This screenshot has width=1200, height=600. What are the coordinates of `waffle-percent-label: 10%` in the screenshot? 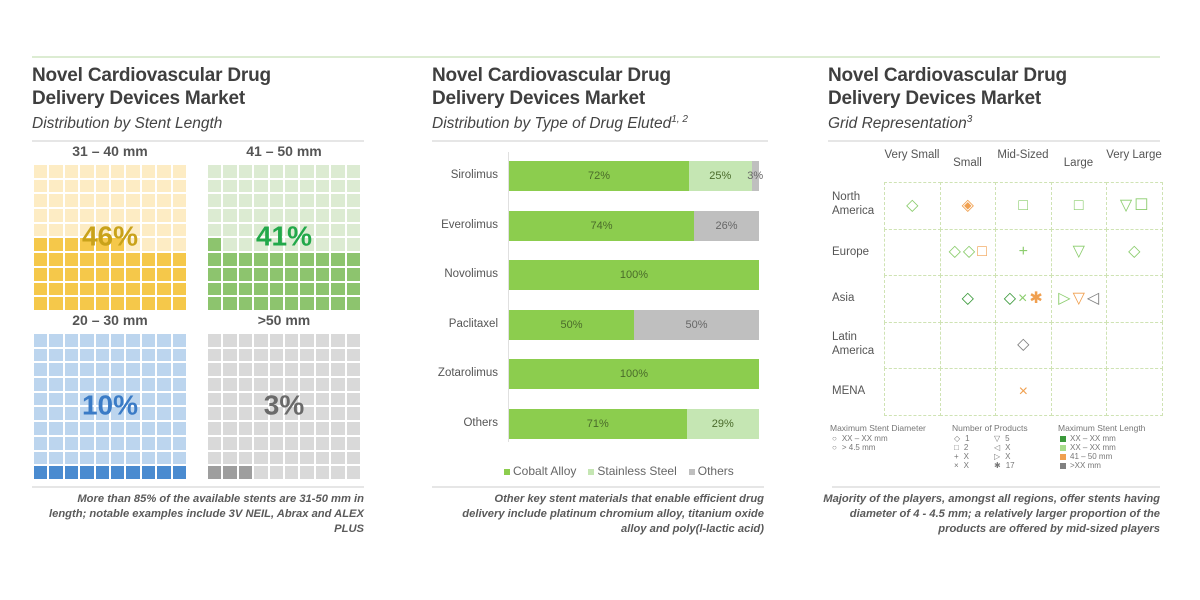 It's located at (110, 404).